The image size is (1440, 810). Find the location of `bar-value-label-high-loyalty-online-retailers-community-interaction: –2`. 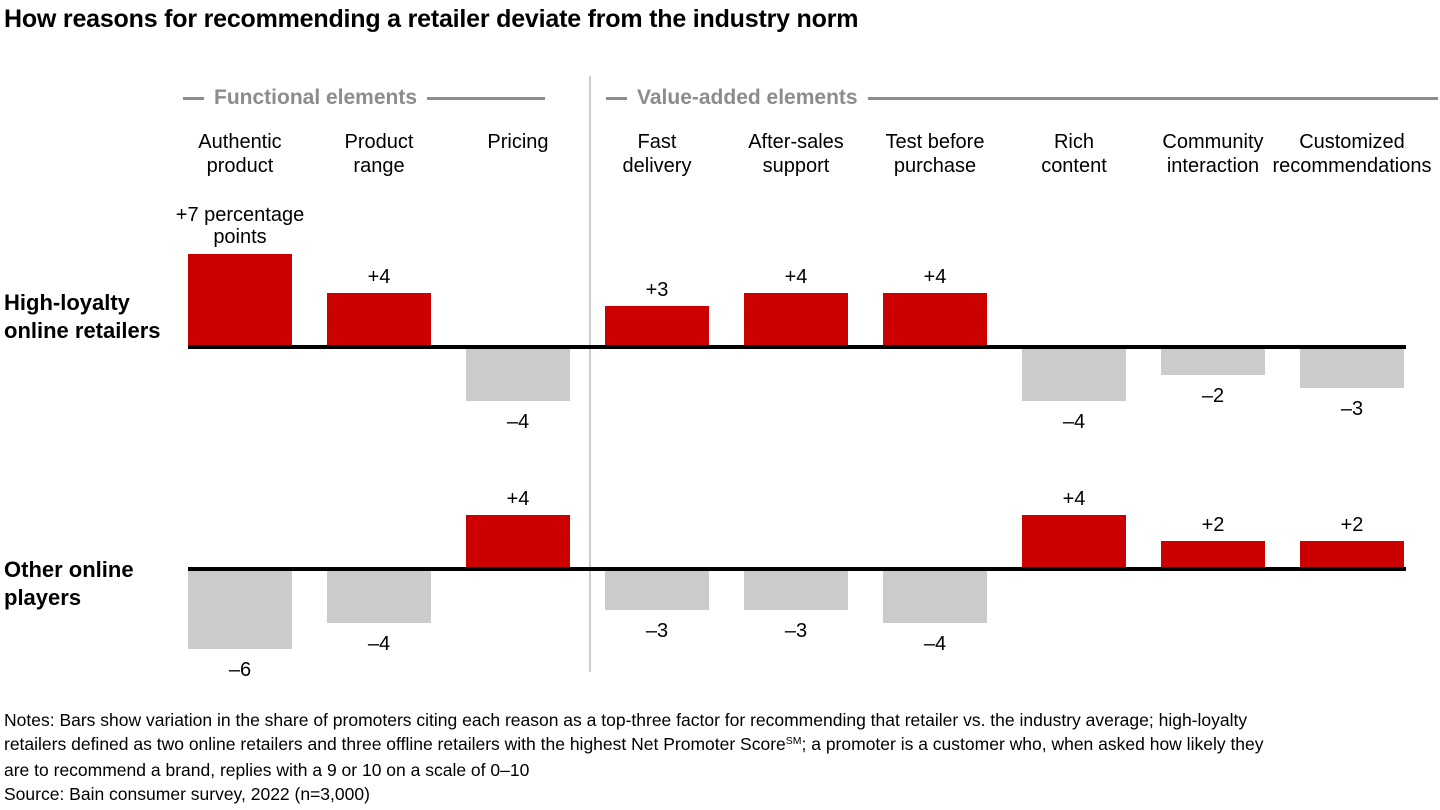

bar-value-label-high-loyalty-online-retailers-community-interaction: –2 is located at coordinates (1213, 396).